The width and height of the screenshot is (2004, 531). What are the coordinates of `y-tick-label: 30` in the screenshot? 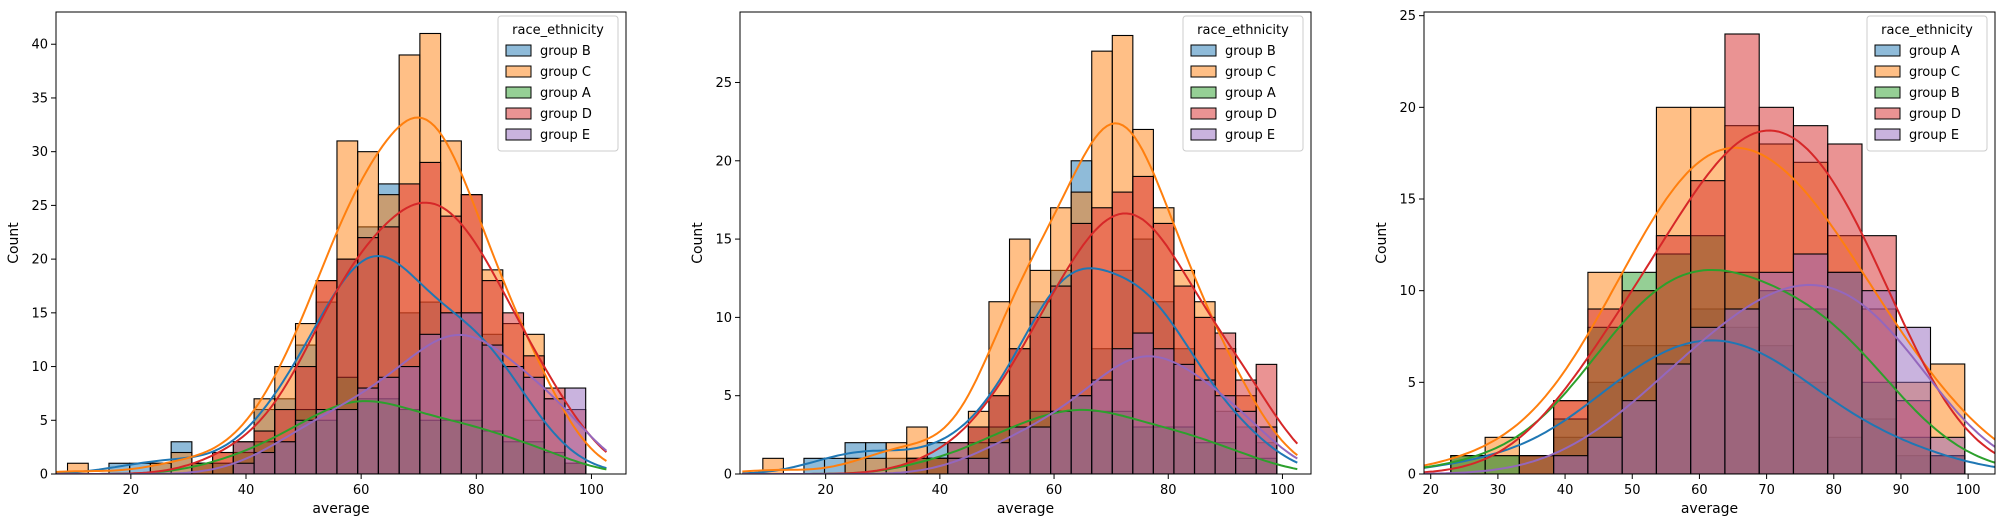 It's located at (39, 152).